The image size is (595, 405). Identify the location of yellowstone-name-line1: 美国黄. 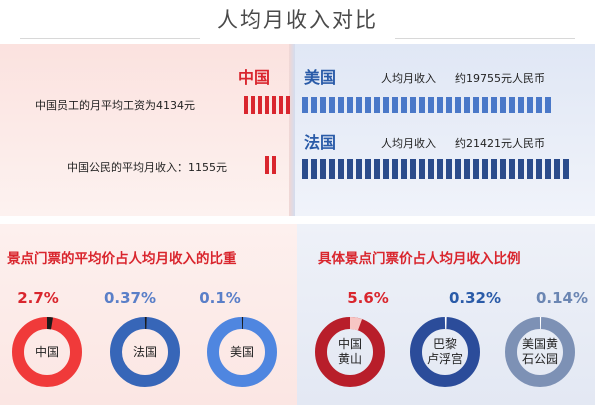
(539, 344).